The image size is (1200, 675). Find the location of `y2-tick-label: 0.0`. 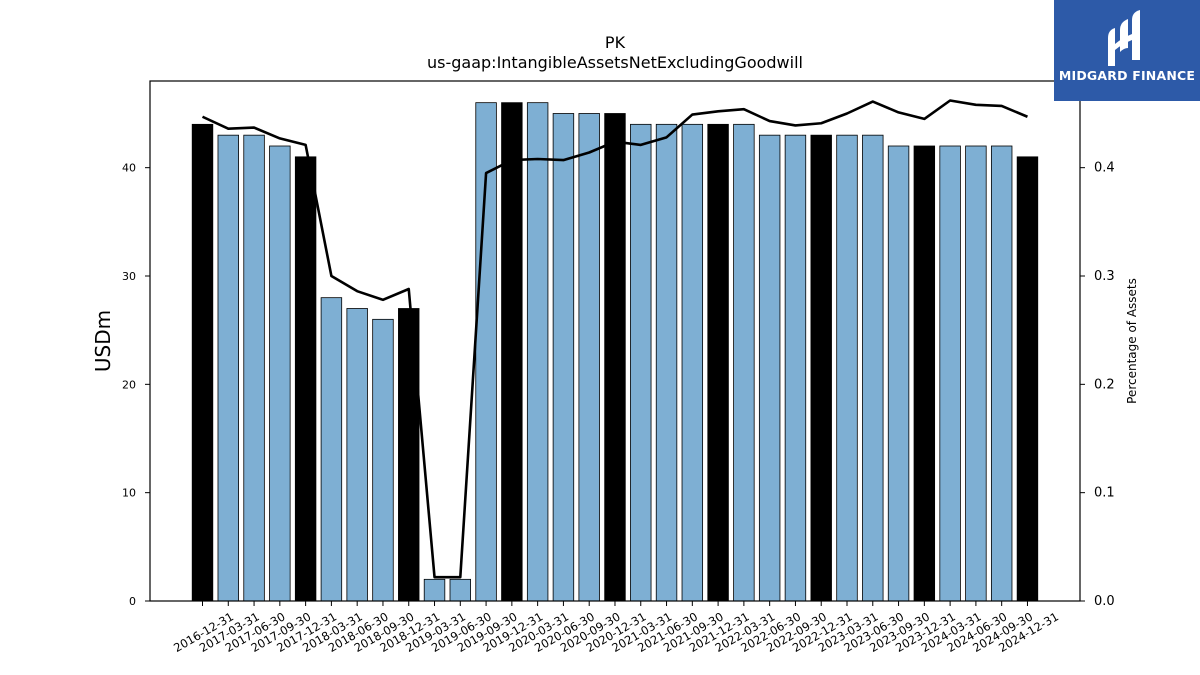

y2-tick-label: 0.0 is located at coordinates (1104, 601).